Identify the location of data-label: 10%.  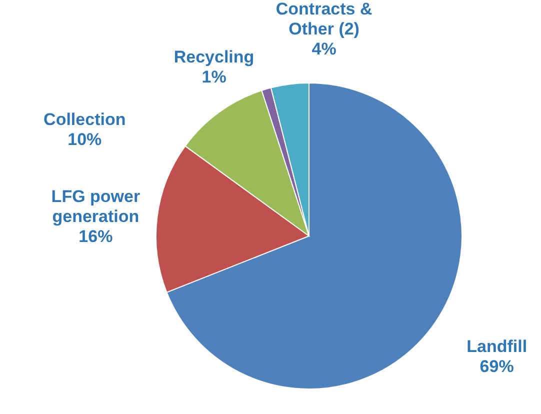
(85, 140).